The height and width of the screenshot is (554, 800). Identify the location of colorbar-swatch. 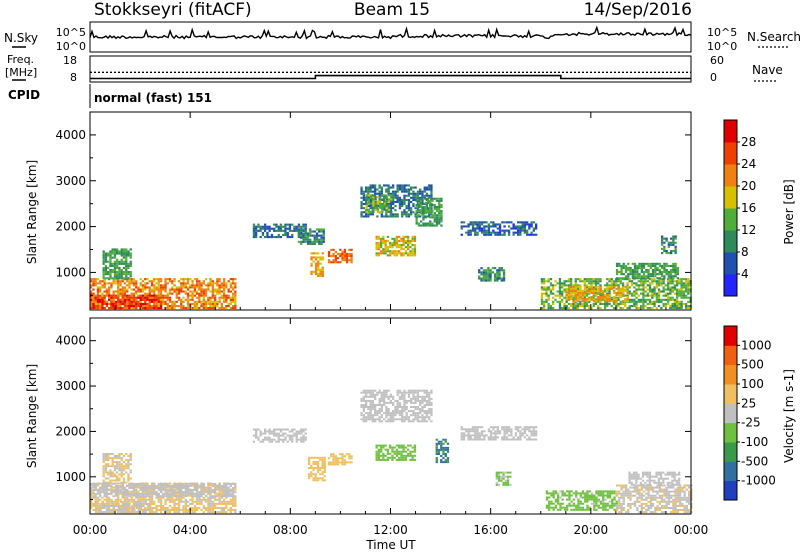
(730, 263).